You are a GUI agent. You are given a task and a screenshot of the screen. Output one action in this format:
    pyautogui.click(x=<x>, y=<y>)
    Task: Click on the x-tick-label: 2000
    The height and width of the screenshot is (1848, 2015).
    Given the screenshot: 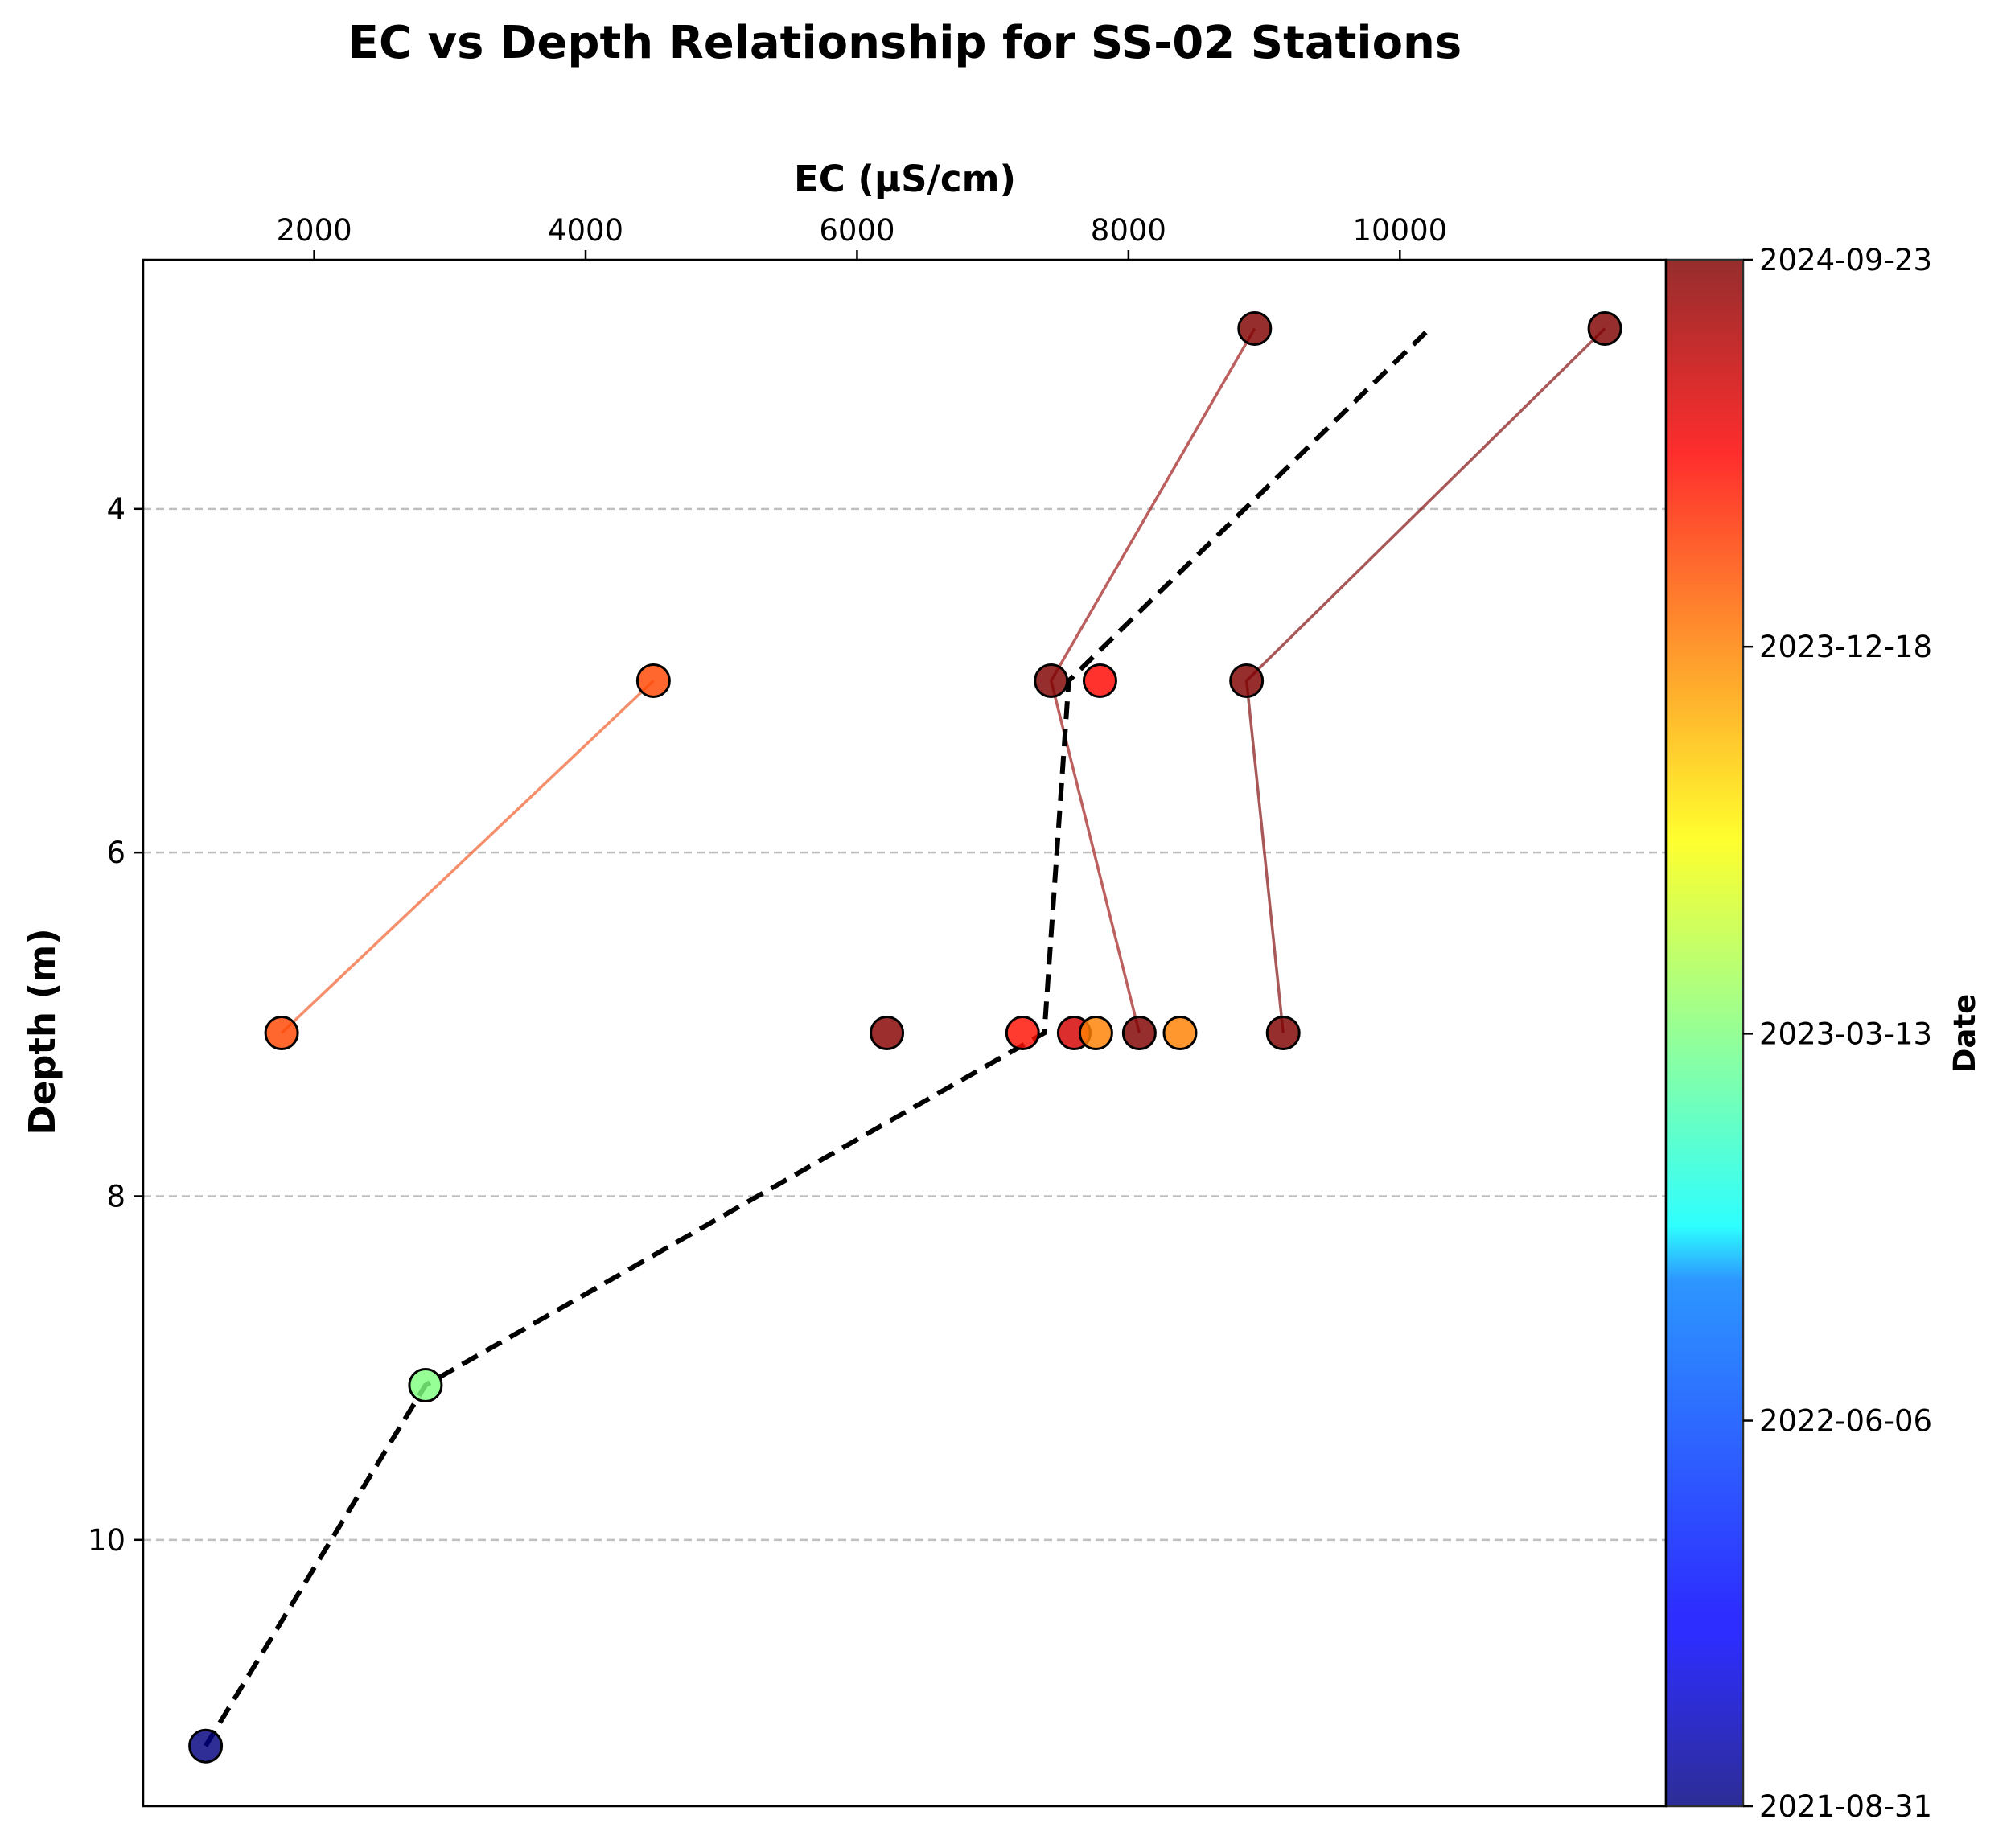 What is the action you would take?
    pyautogui.click(x=314, y=230)
    